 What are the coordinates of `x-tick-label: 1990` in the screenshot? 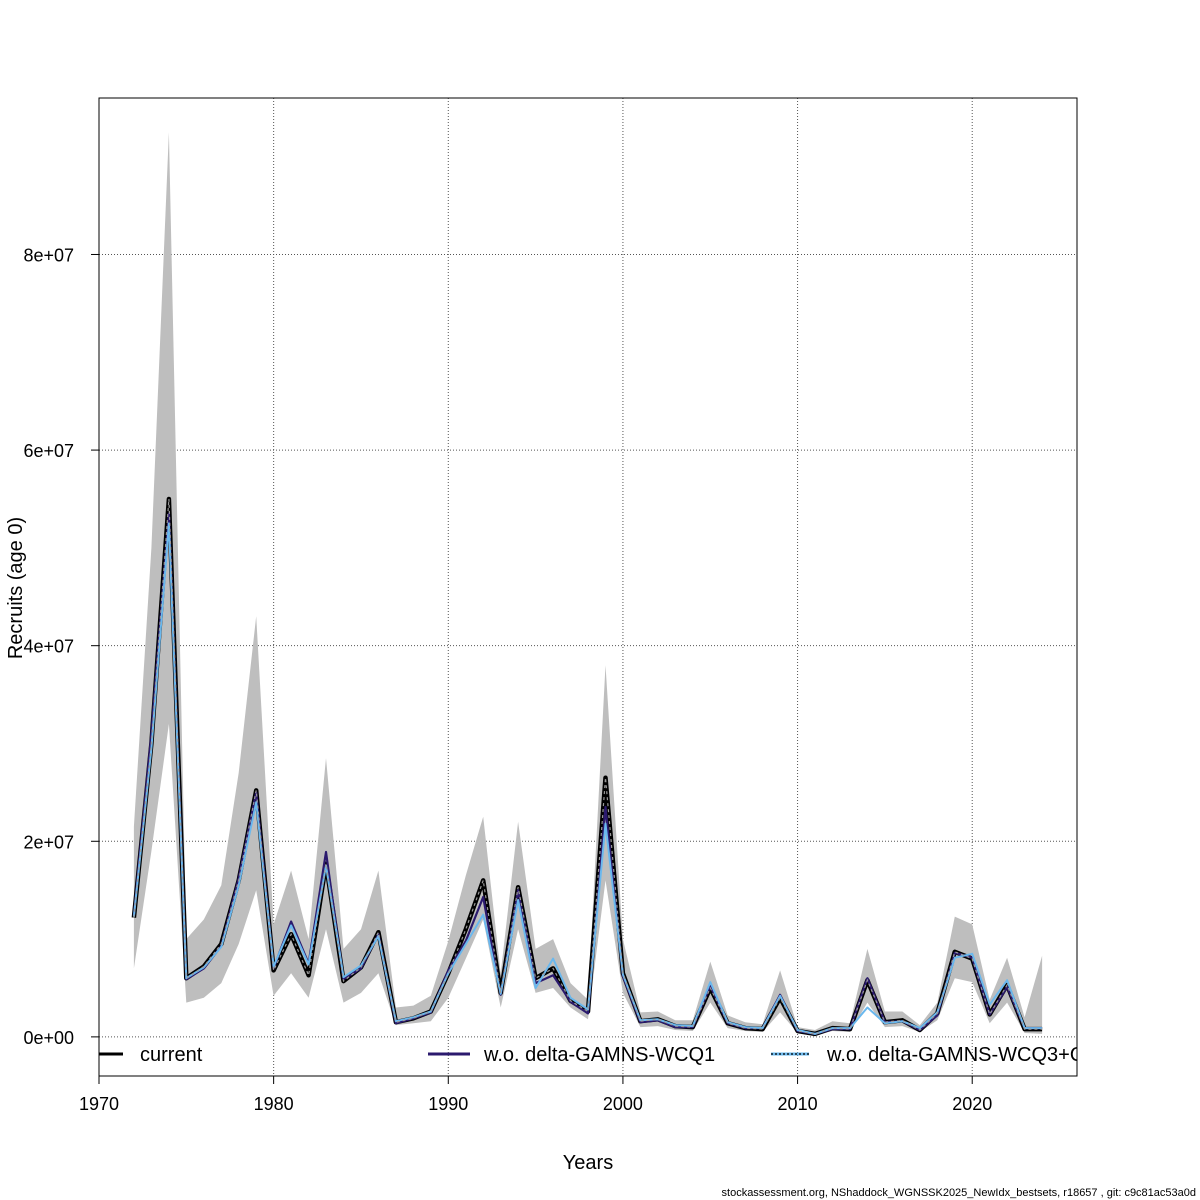 It's located at (448, 1104).